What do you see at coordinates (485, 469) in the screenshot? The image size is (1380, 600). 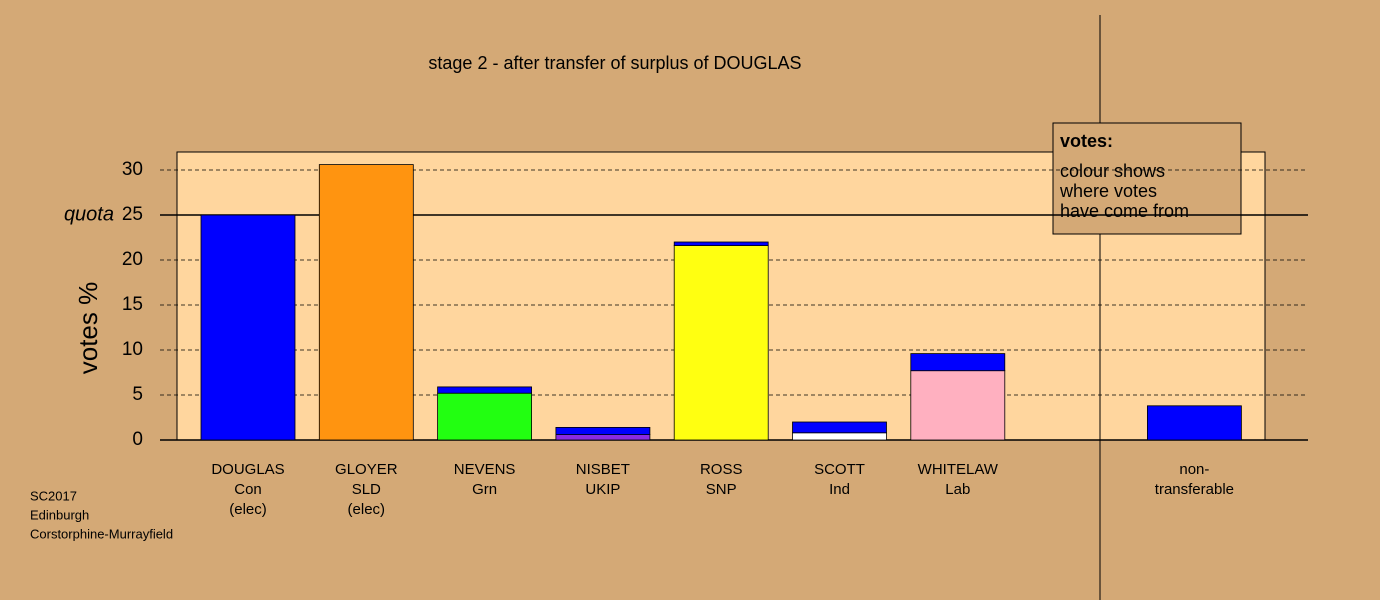 I see `x-tick-label: NEVENS` at bounding box center [485, 469].